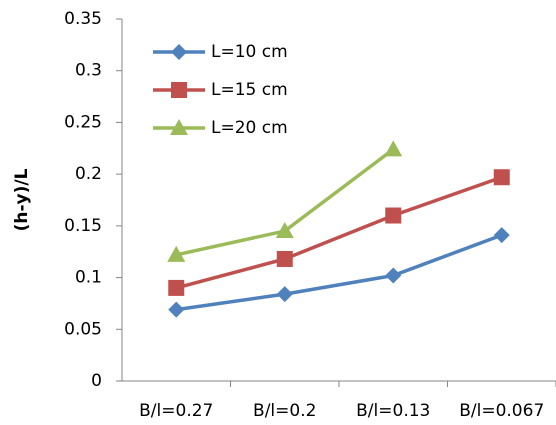  What do you see at coordinates (83, 329) in the screenshot?
I see `y-tick-label: 0.05` at bounding box center [83, 329].